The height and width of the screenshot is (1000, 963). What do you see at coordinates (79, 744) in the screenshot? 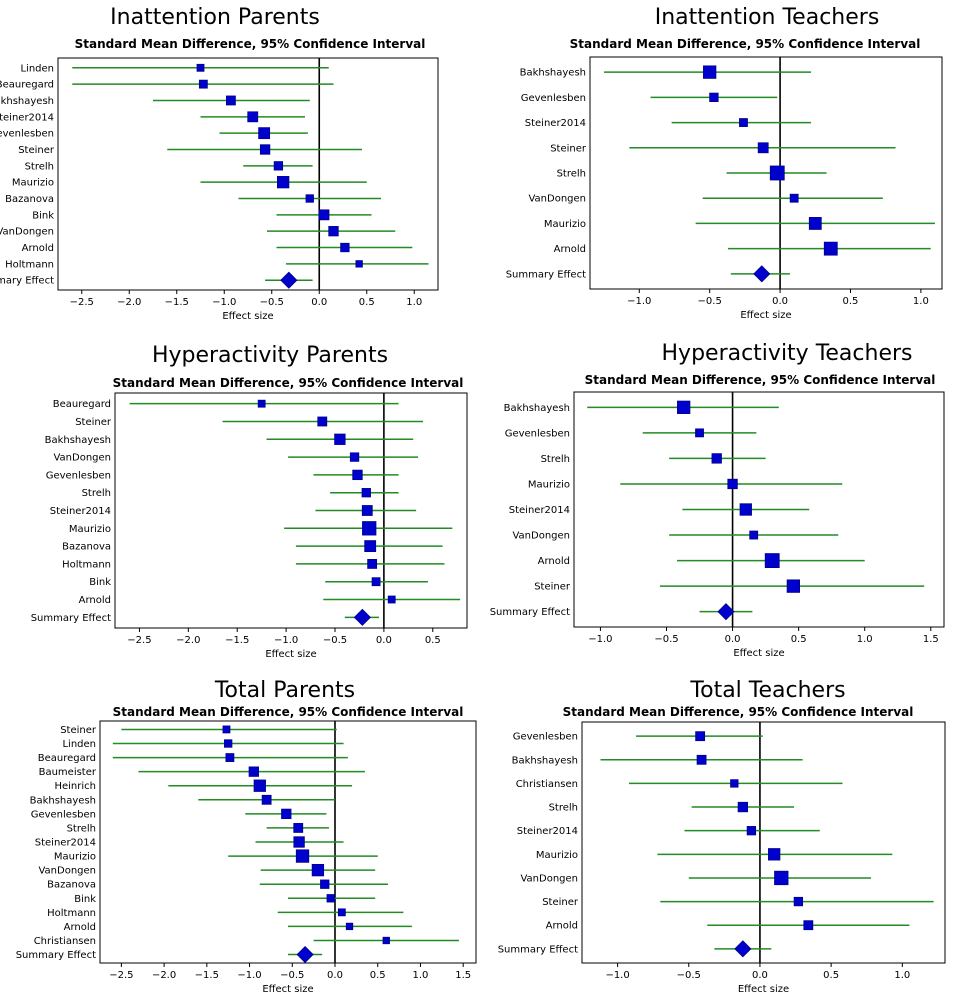
I see `study-label: Linden` at bounding box center [79, 744].